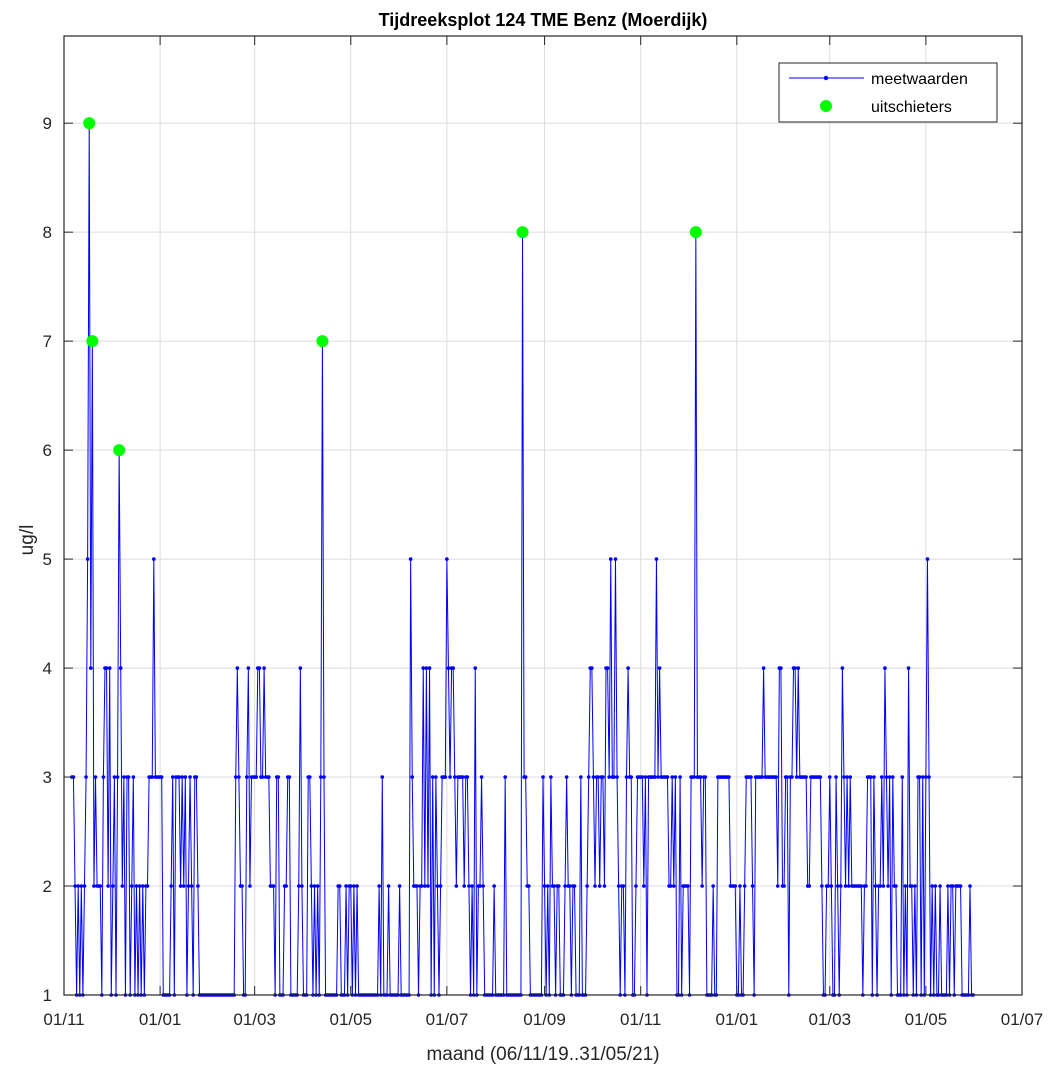 This screenshot has height=1067, width=1054. I want to click on legend: meetwaarden uitschieters, so click(888, 92).